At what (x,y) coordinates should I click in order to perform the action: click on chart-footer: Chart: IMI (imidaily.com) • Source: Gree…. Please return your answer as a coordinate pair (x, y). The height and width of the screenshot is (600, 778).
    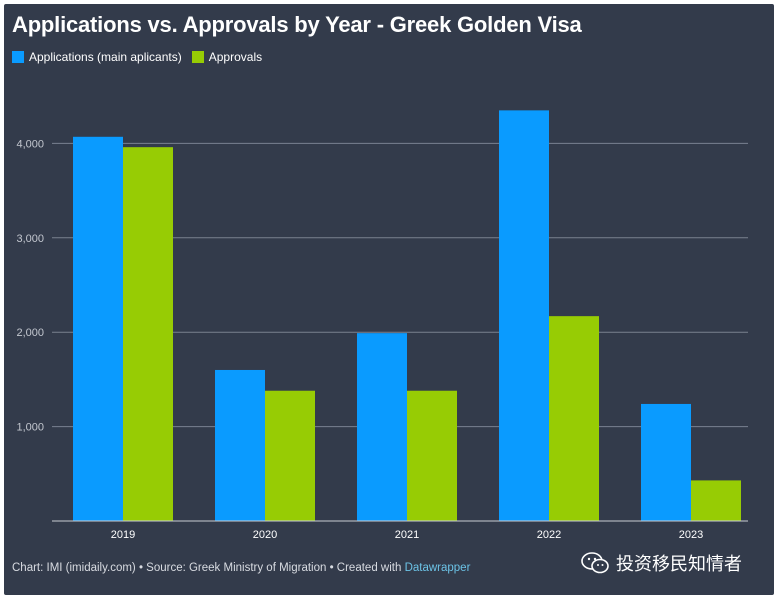
    Looking at the image, I should click on (241, 568).